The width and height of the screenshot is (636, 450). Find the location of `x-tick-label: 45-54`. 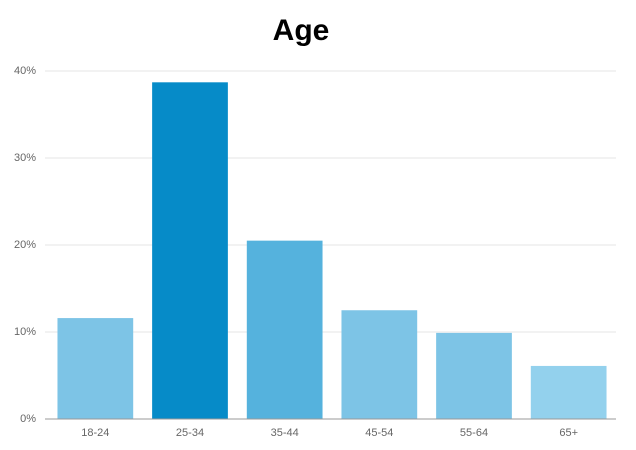

x-tick-label: 45-54 is located at coordinates (379, 433).